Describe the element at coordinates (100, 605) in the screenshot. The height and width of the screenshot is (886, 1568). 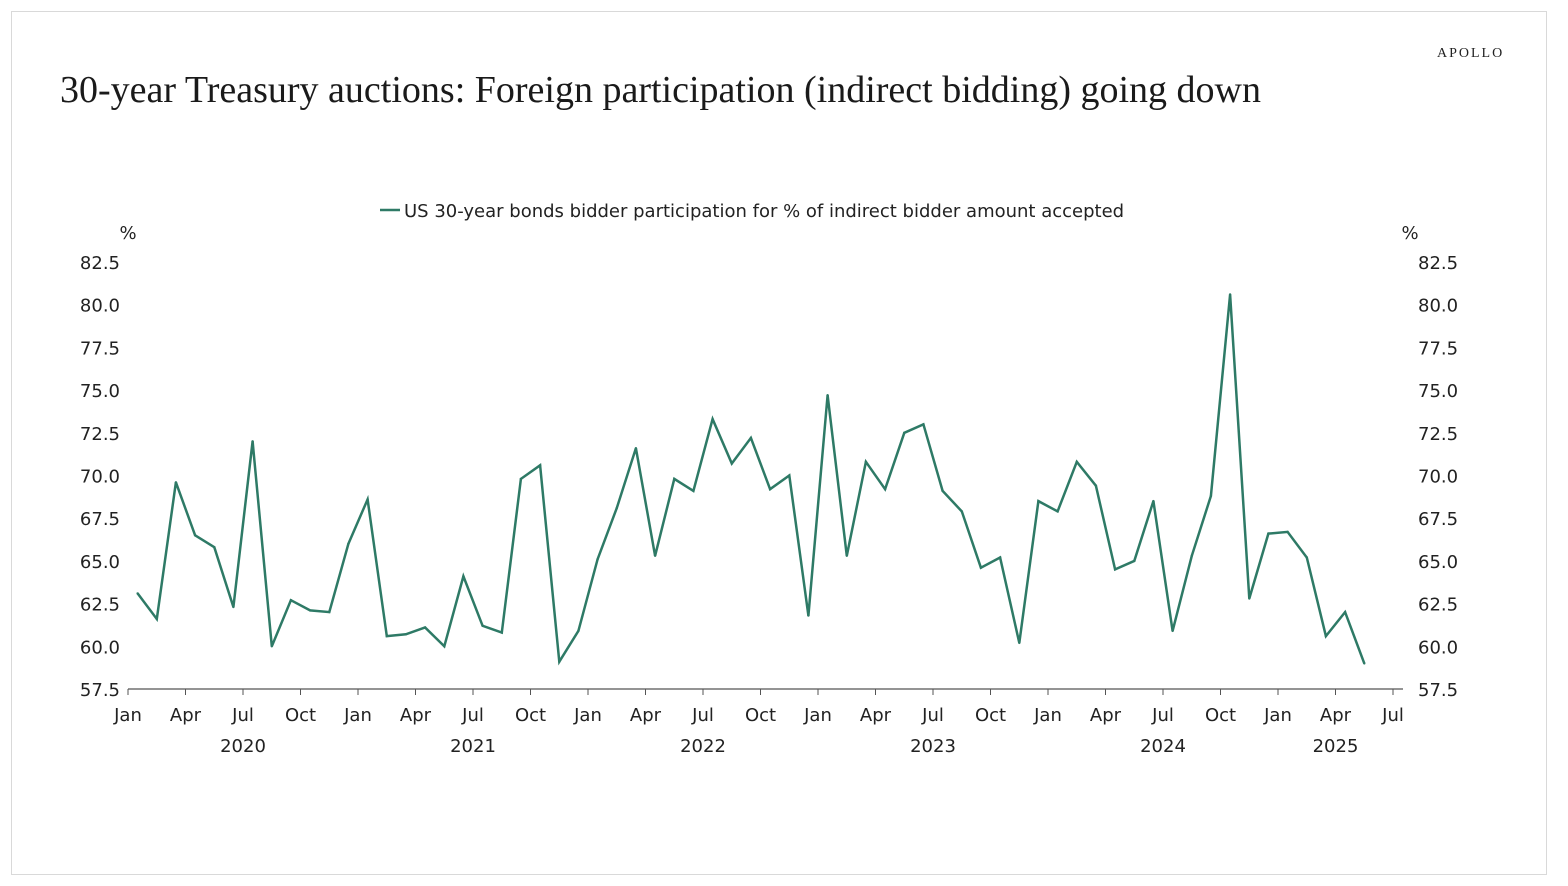
I see `y-tick-label-left: 62.5` at that location.